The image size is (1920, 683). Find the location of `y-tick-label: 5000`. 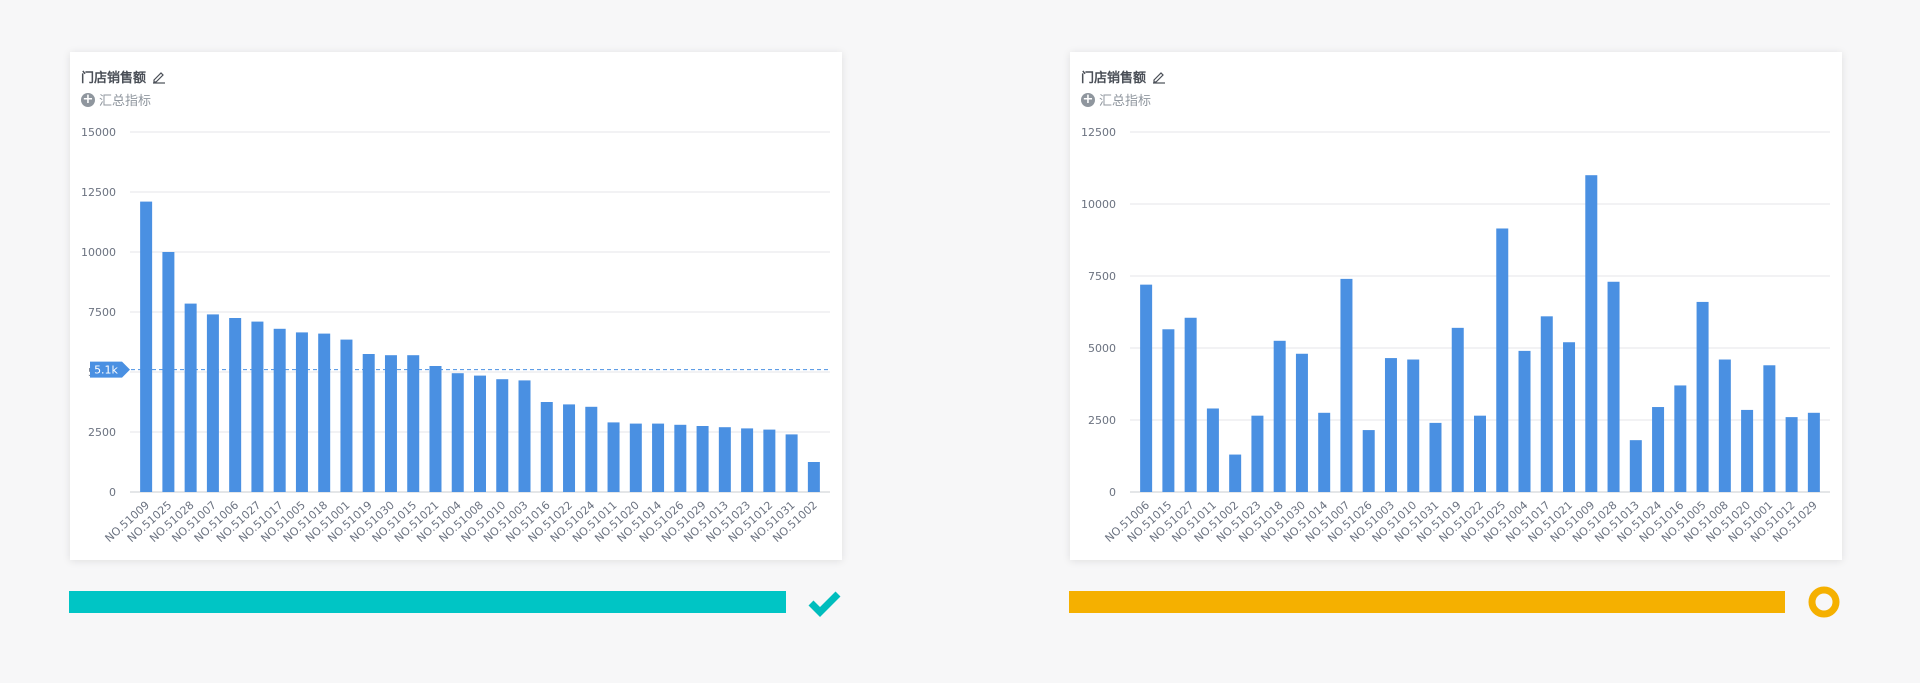

y-tick-label: 5000 is located at coordinates (1102, 348).